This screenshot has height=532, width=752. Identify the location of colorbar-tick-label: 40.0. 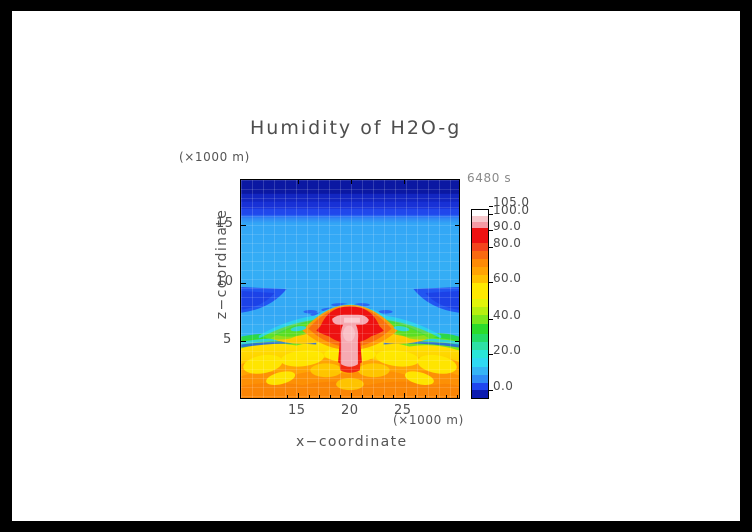
(507, 315).